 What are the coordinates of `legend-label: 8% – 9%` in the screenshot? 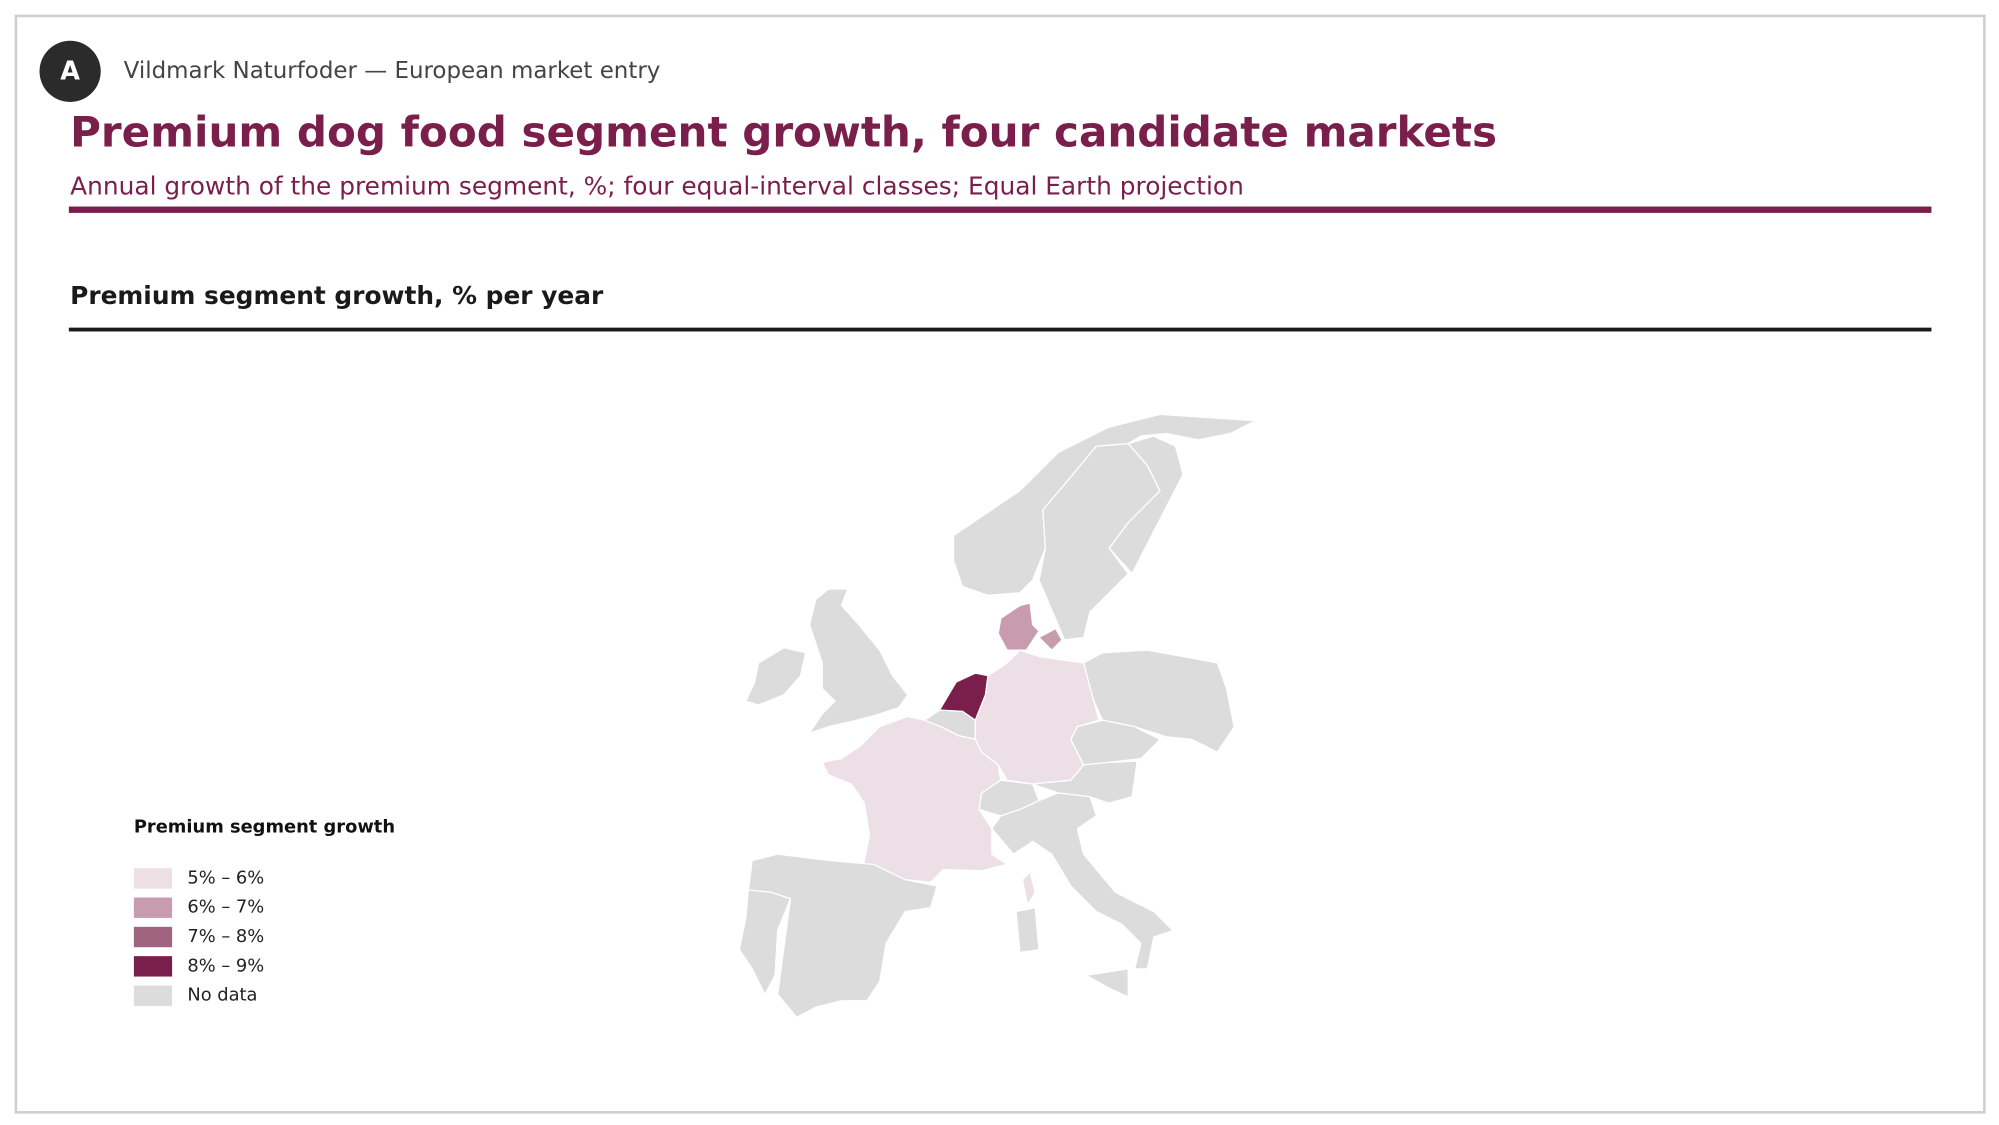 It's located at (225, 965).